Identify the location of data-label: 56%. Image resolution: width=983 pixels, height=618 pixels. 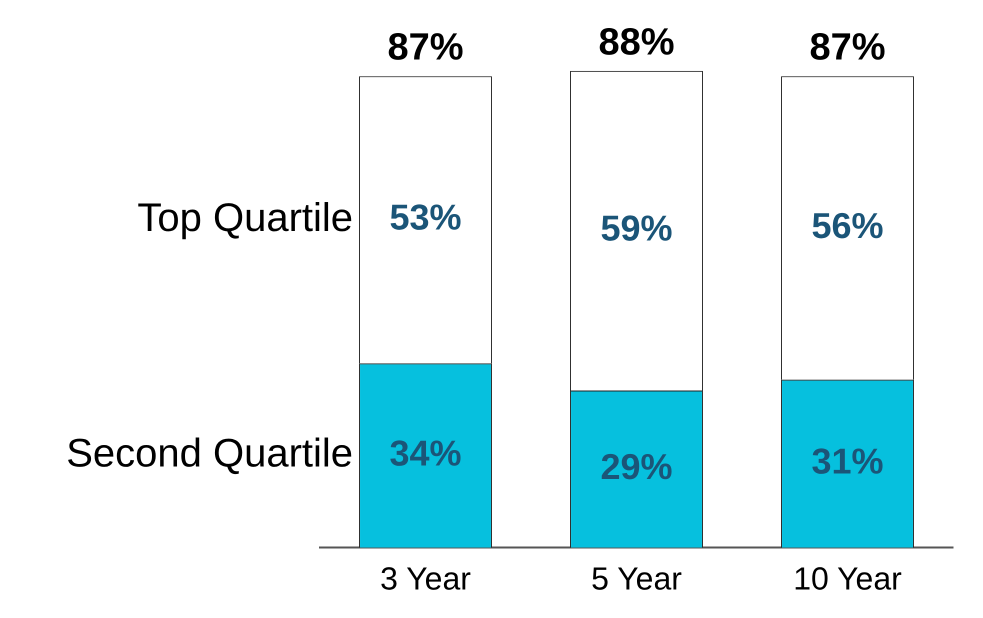
(847, 225).